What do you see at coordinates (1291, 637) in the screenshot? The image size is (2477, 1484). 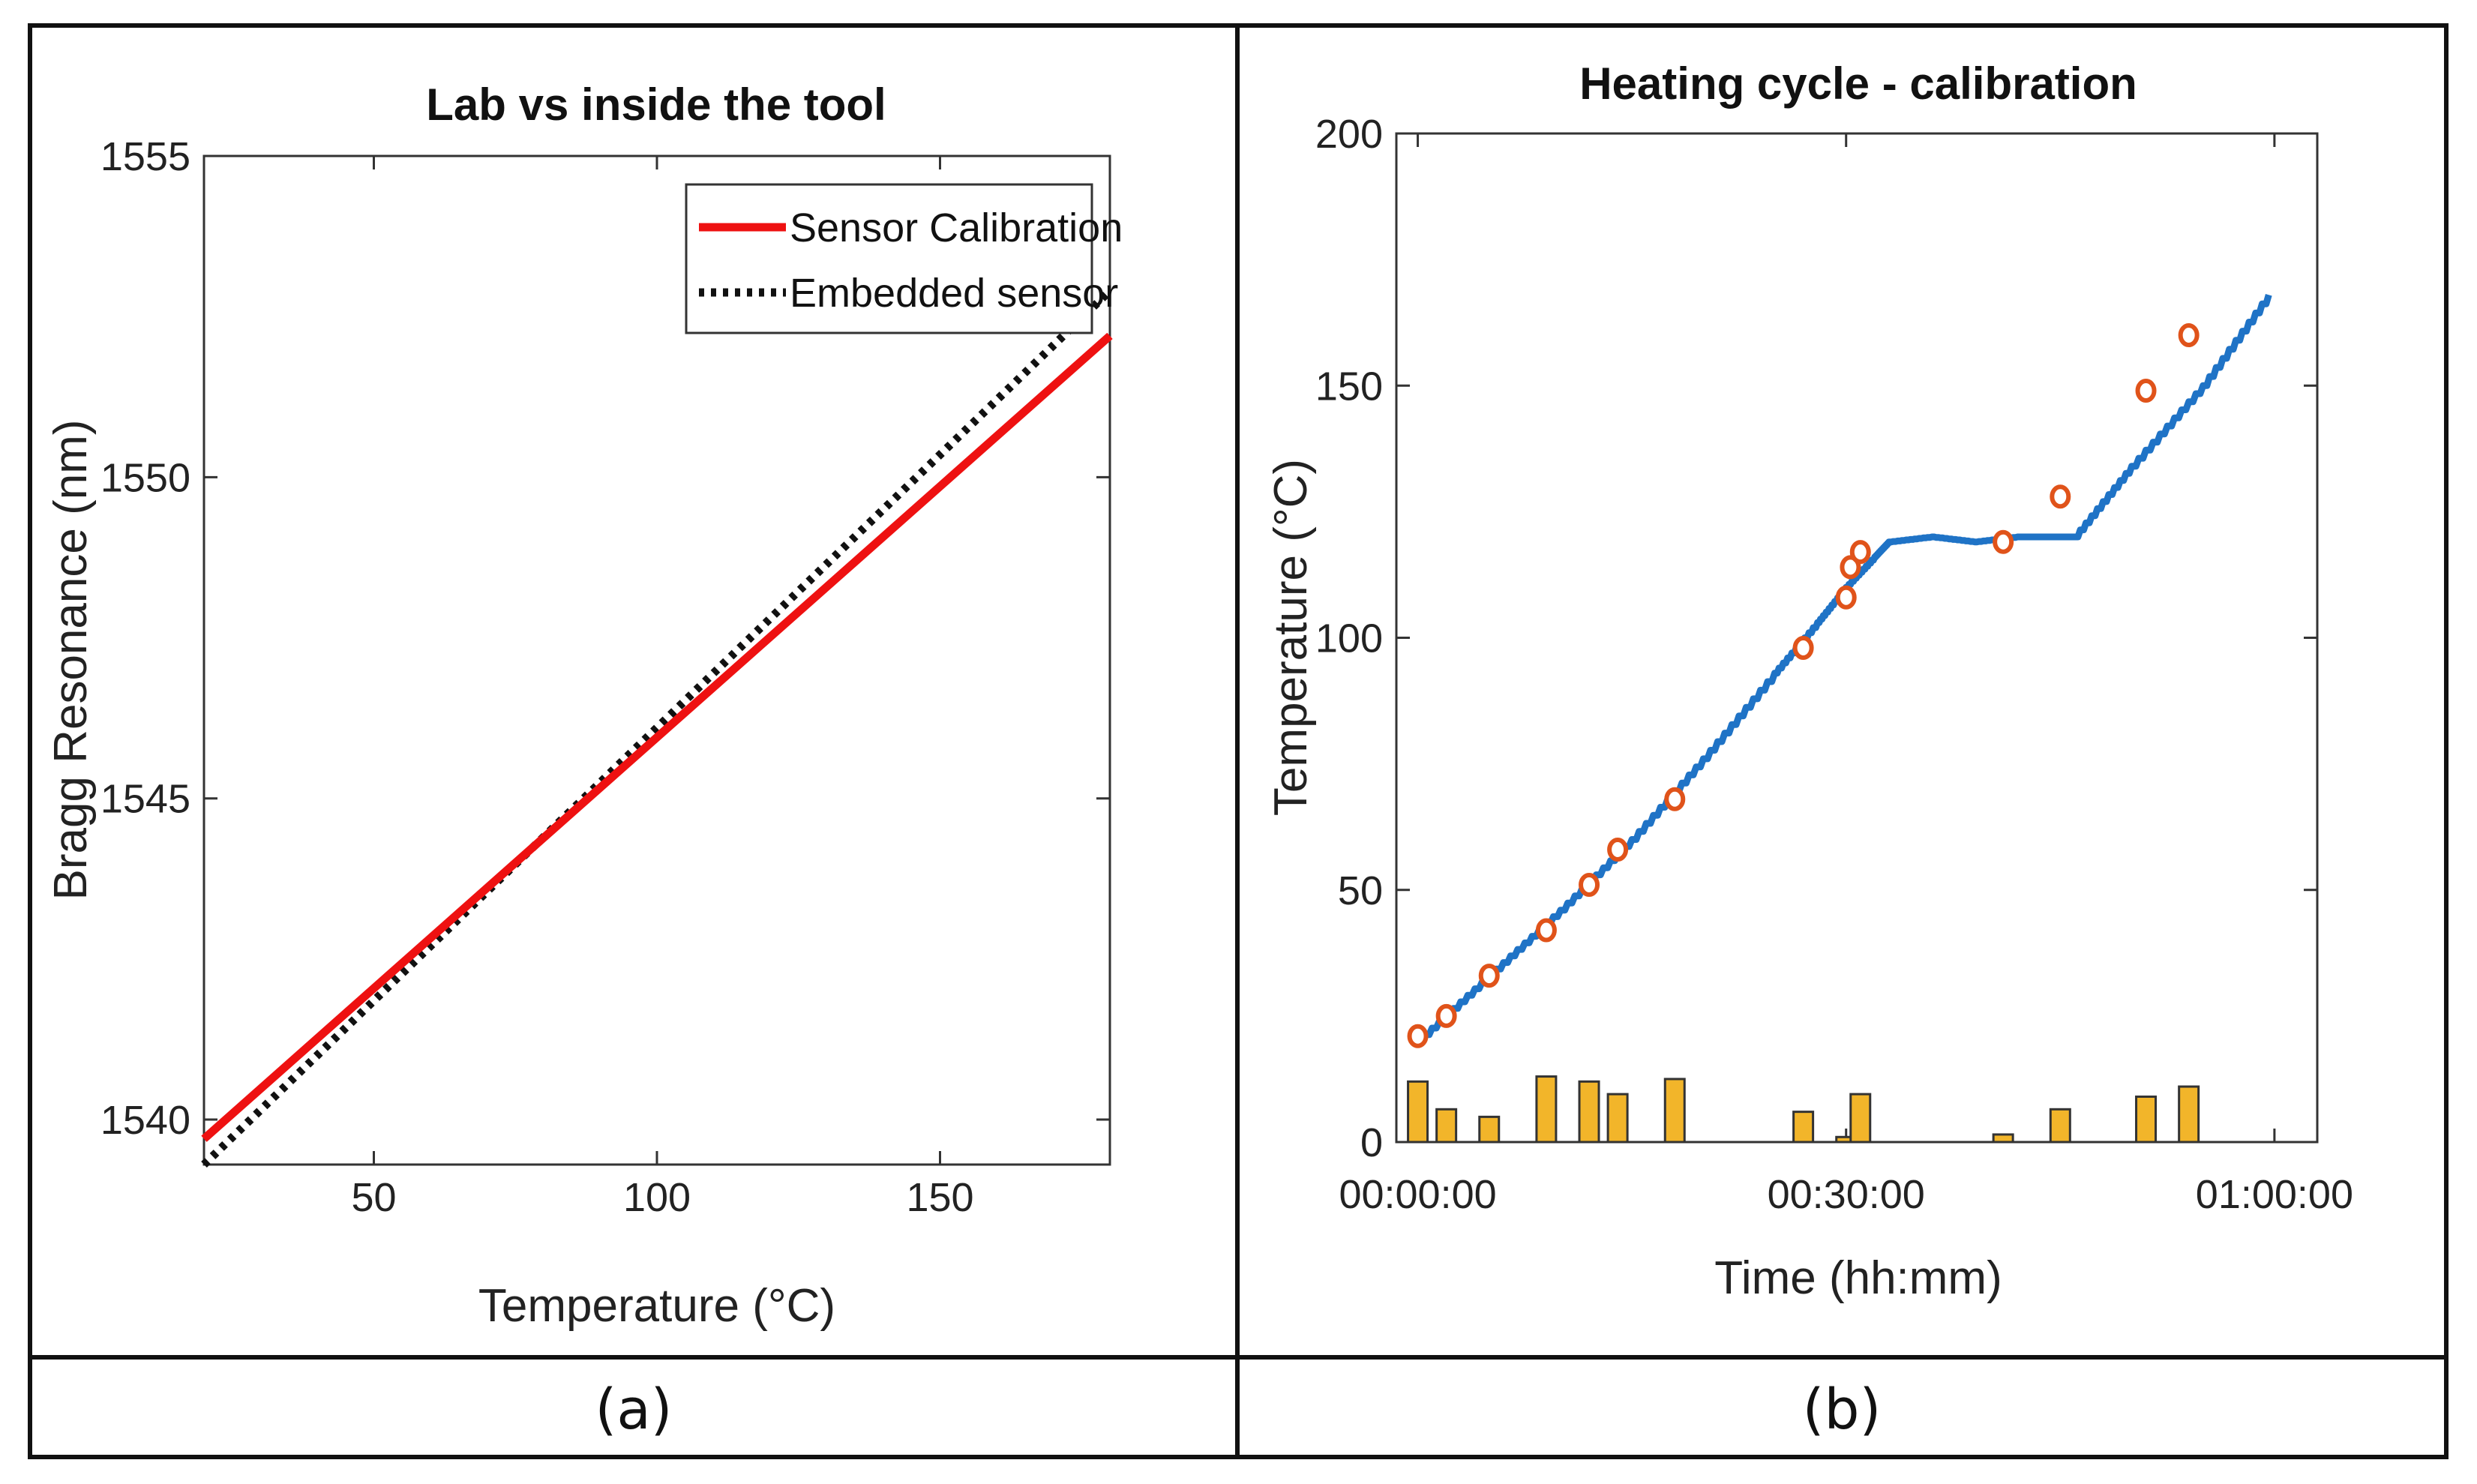 I see `chart-b-ylabel: Temperature (°C)` at bounding box center [1291, 637].